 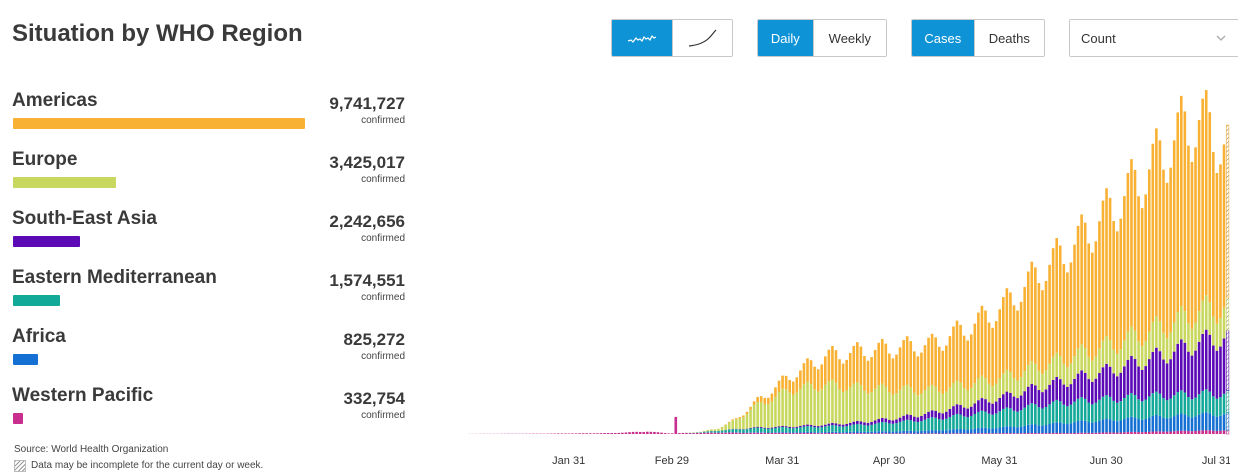 What do you see at coordinates (212, 352) in the screenshot?
I see `region-row: Africa 825,272 confirmed` at bounding box center [212, 352].